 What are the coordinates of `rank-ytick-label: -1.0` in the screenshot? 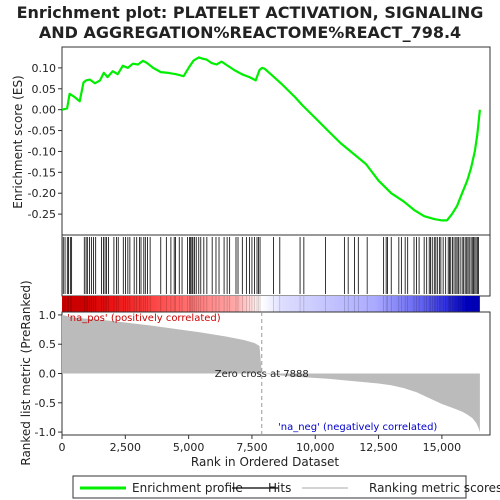 It's located at (45, 432).